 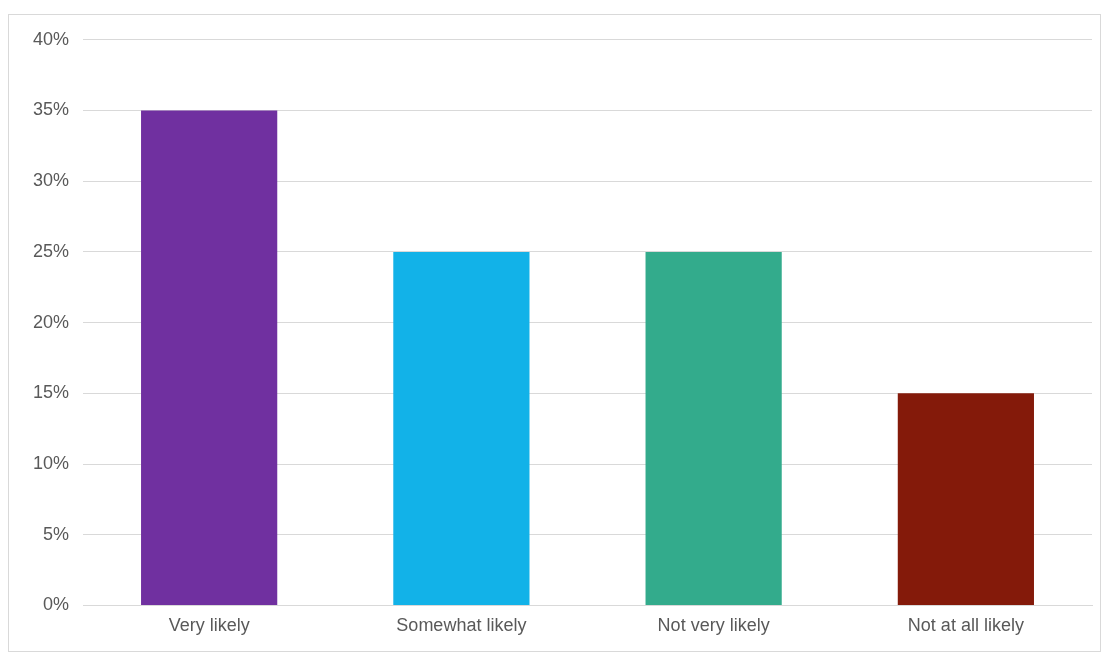 What do you see at coordinates (461, 625) in the screenshot?
I see `x-tick-label: Somewhat likely` at bounding box center [461, 625].